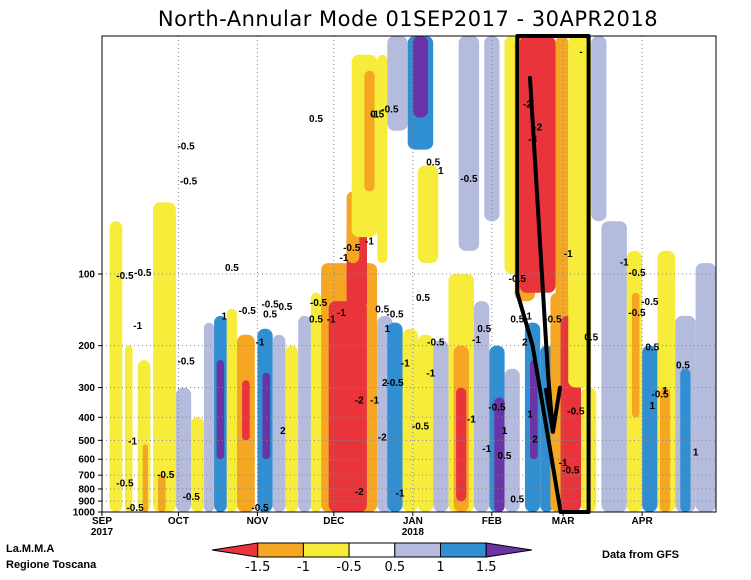 The width and height of the screenshot is (751, 580). What do you see at coordinates (423, 298) in the screenshot?
I see `contour-label-40: 0.5` at bounding box center [423, 298].